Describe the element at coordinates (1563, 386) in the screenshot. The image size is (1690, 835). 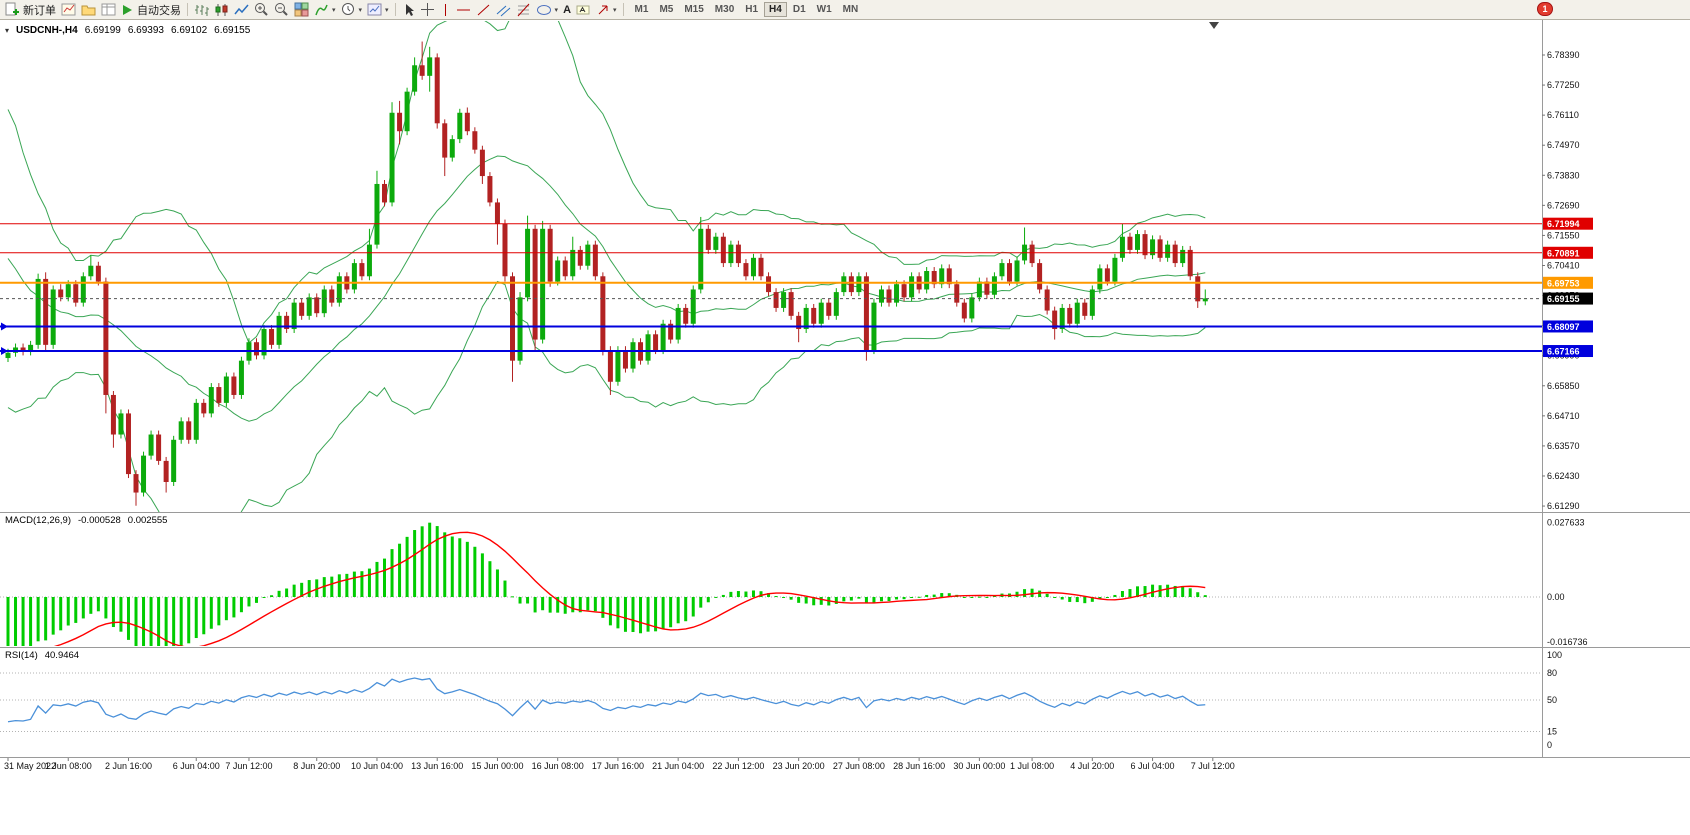
I see `svg-text: 6.65850` at that location.